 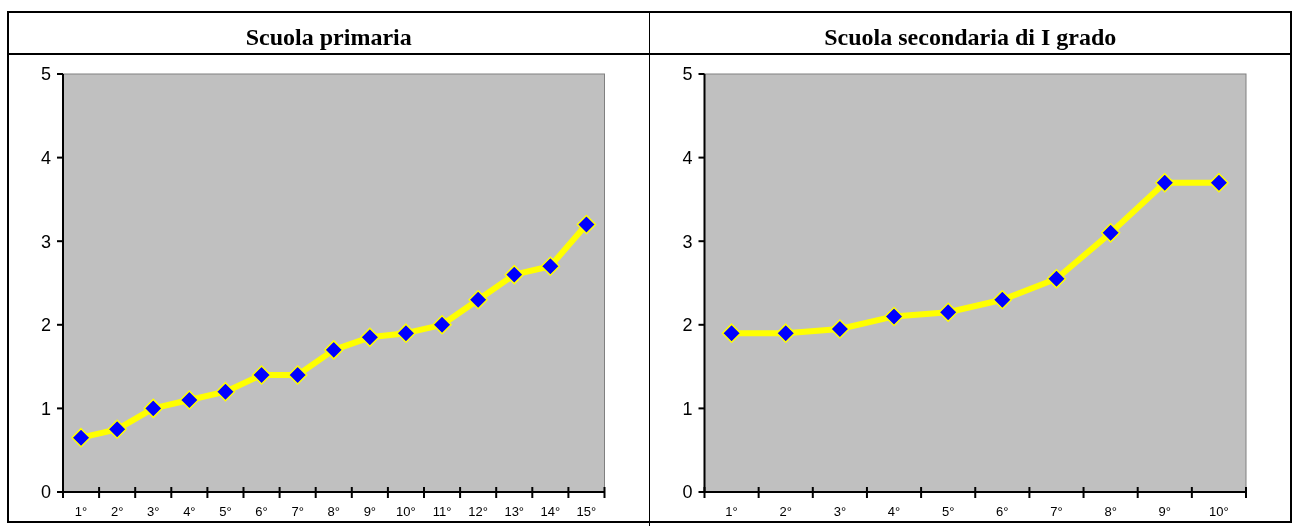 I want to click on x-tick-label: 13°, so click(x=514, y=511).